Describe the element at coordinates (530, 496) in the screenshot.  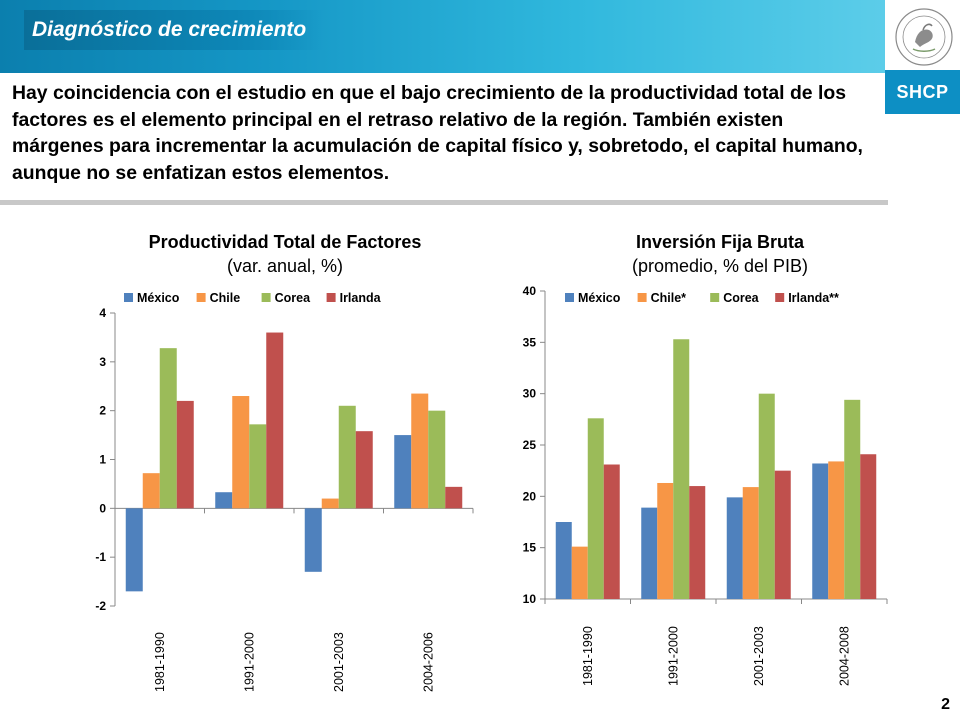
I see `chart2-y-tick-label: 20` at that location.